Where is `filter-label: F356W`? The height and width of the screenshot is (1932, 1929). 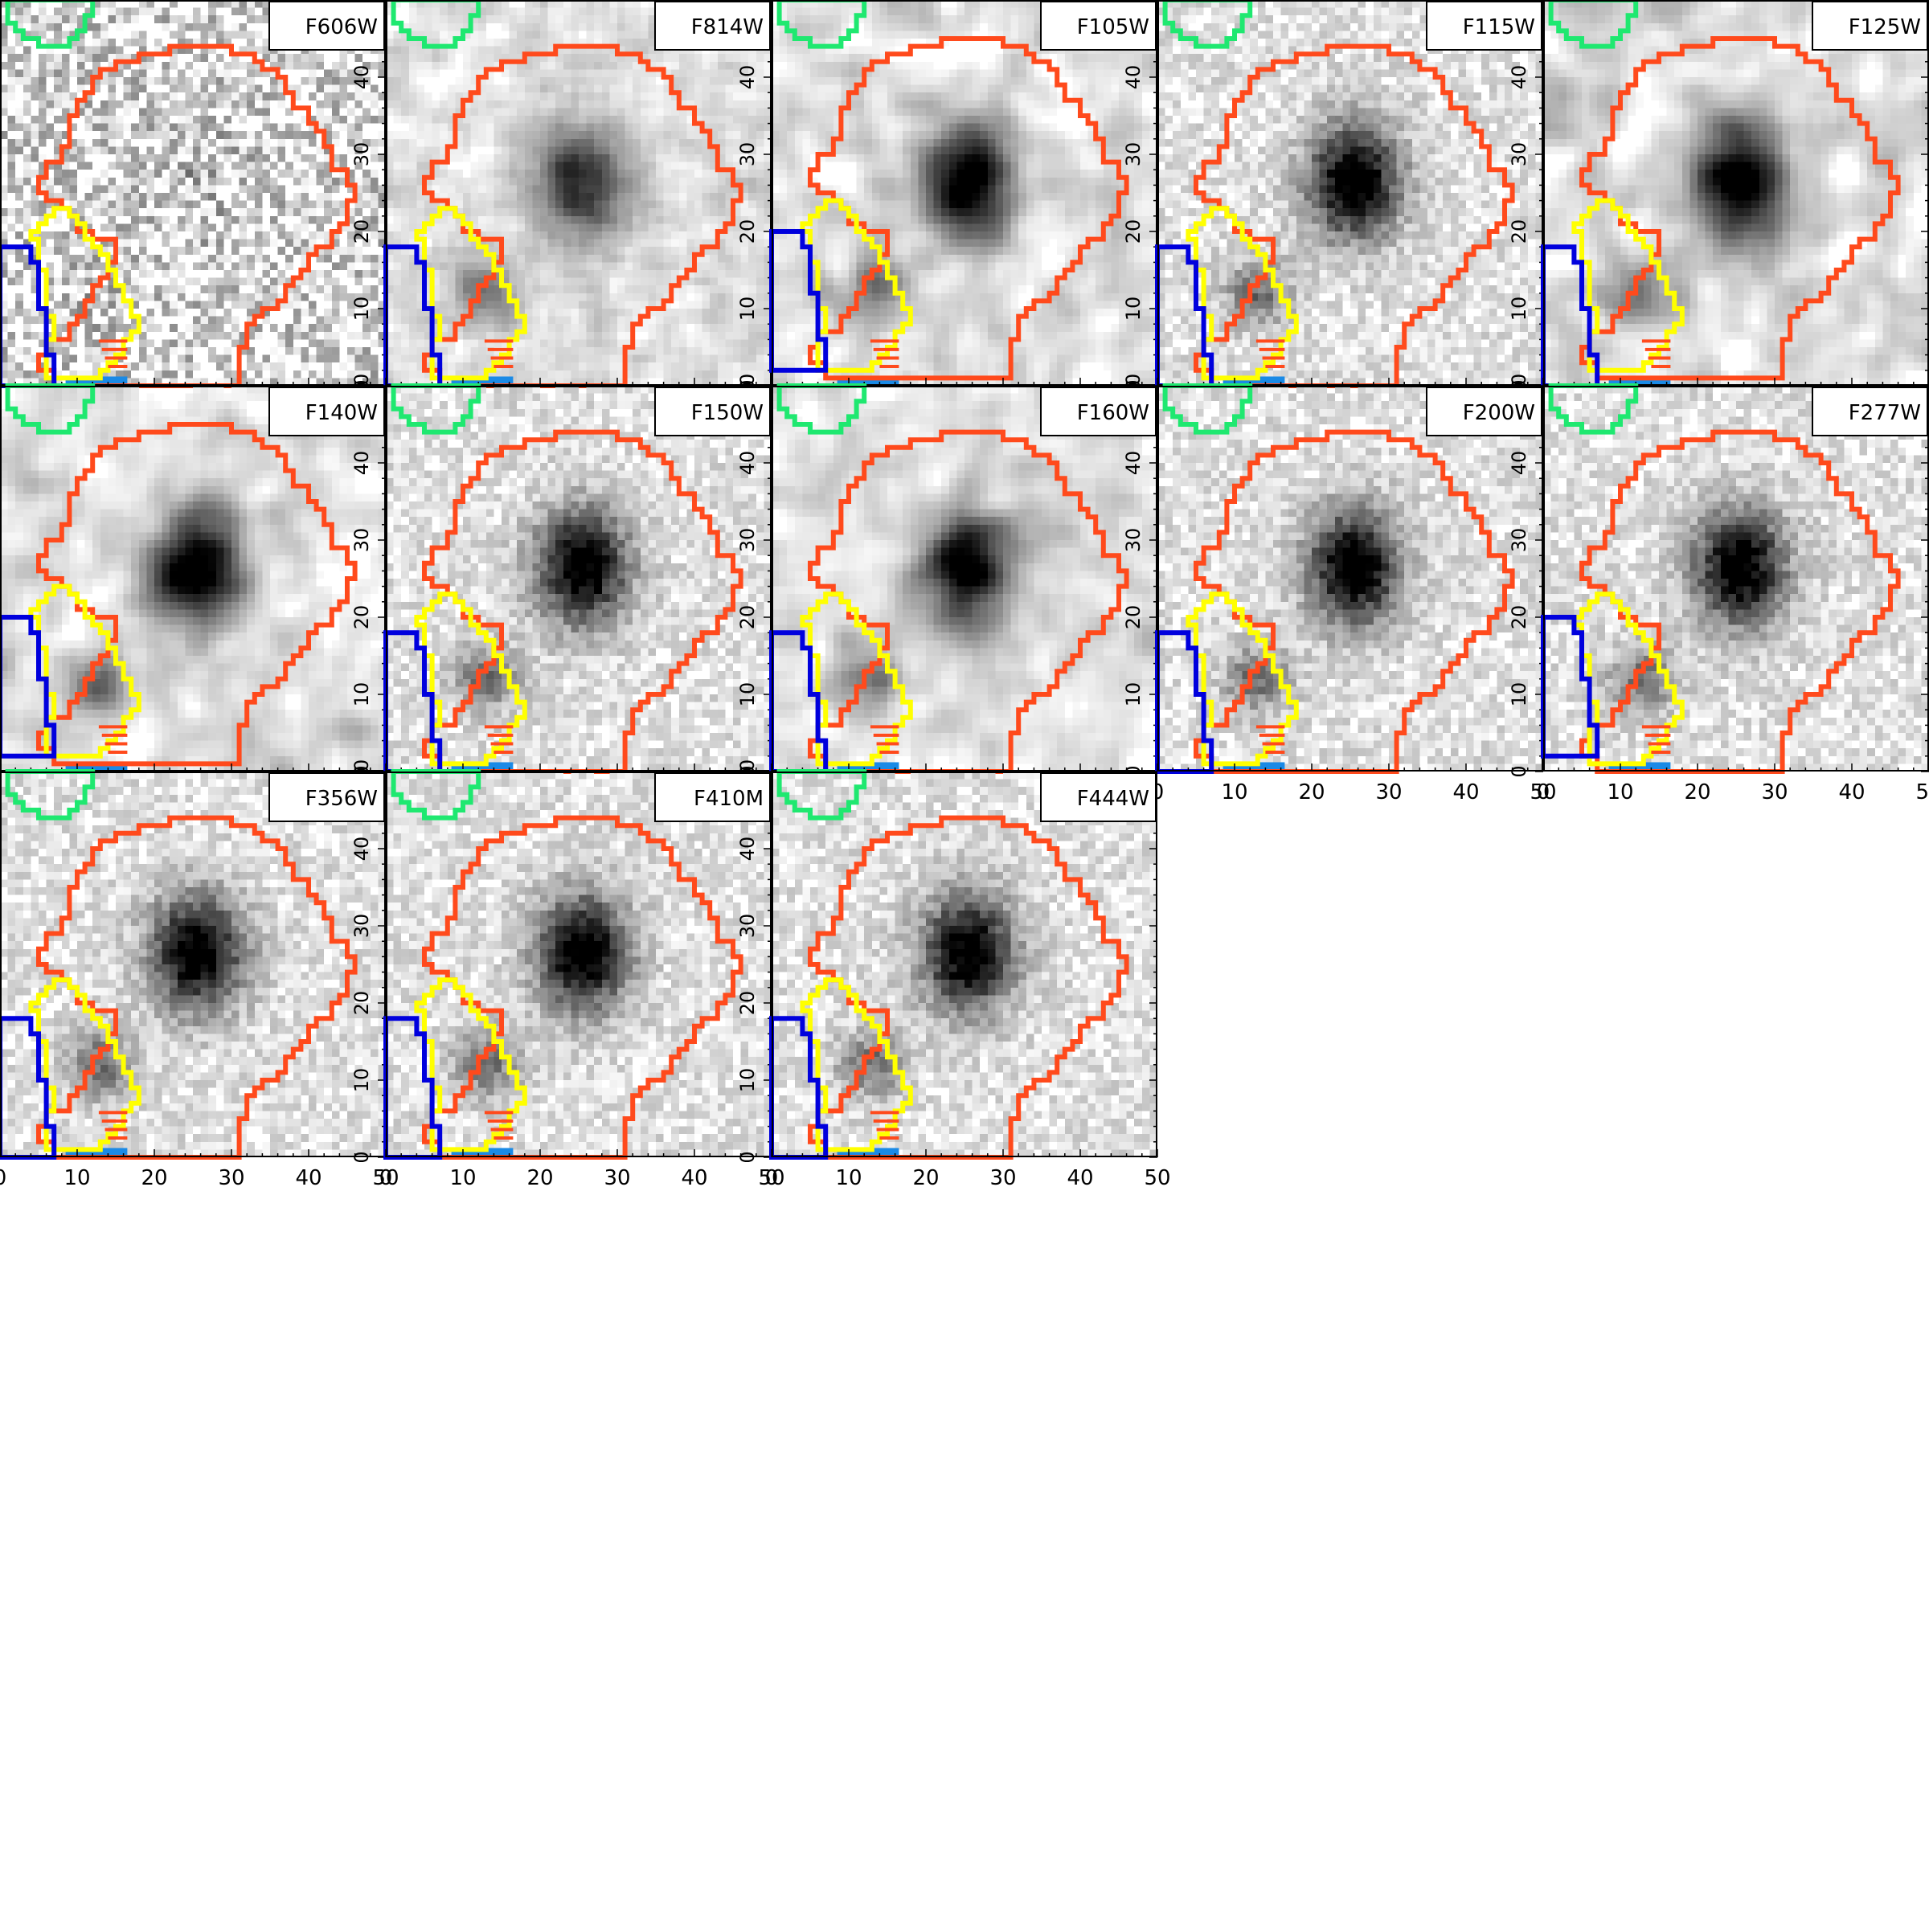 filter-label: F356W is located at coordinates (341, 799).